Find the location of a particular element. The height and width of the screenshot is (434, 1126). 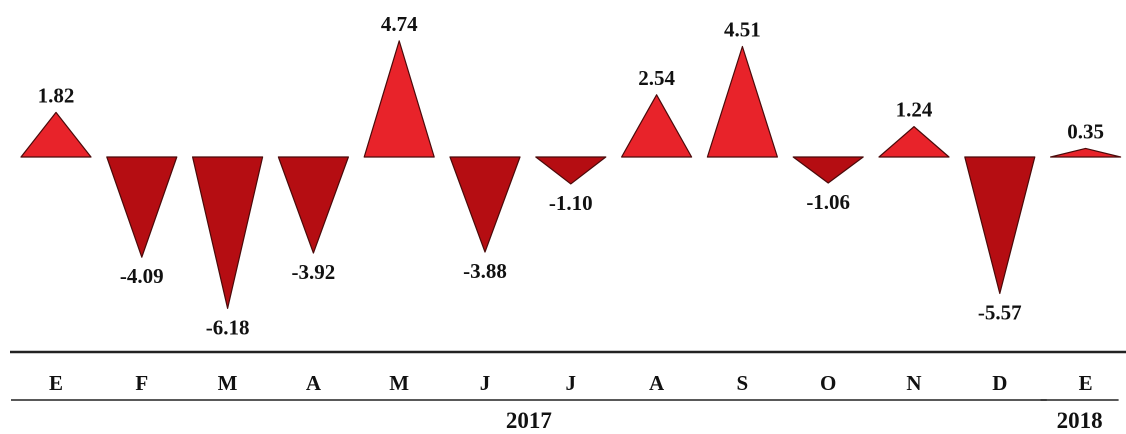

group-label: 2017 is located at coordinates (529, 420).